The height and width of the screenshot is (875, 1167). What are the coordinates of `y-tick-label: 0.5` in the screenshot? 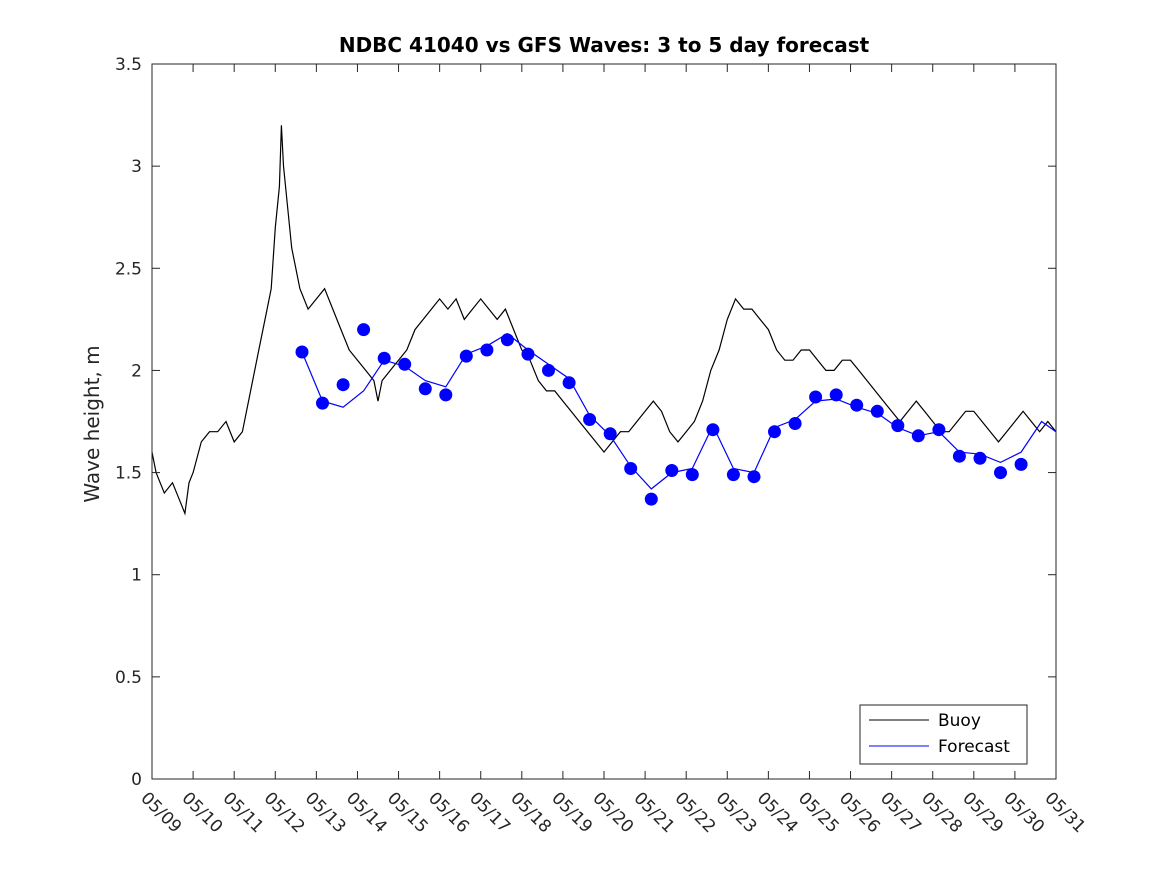 It's located at (128, 678).